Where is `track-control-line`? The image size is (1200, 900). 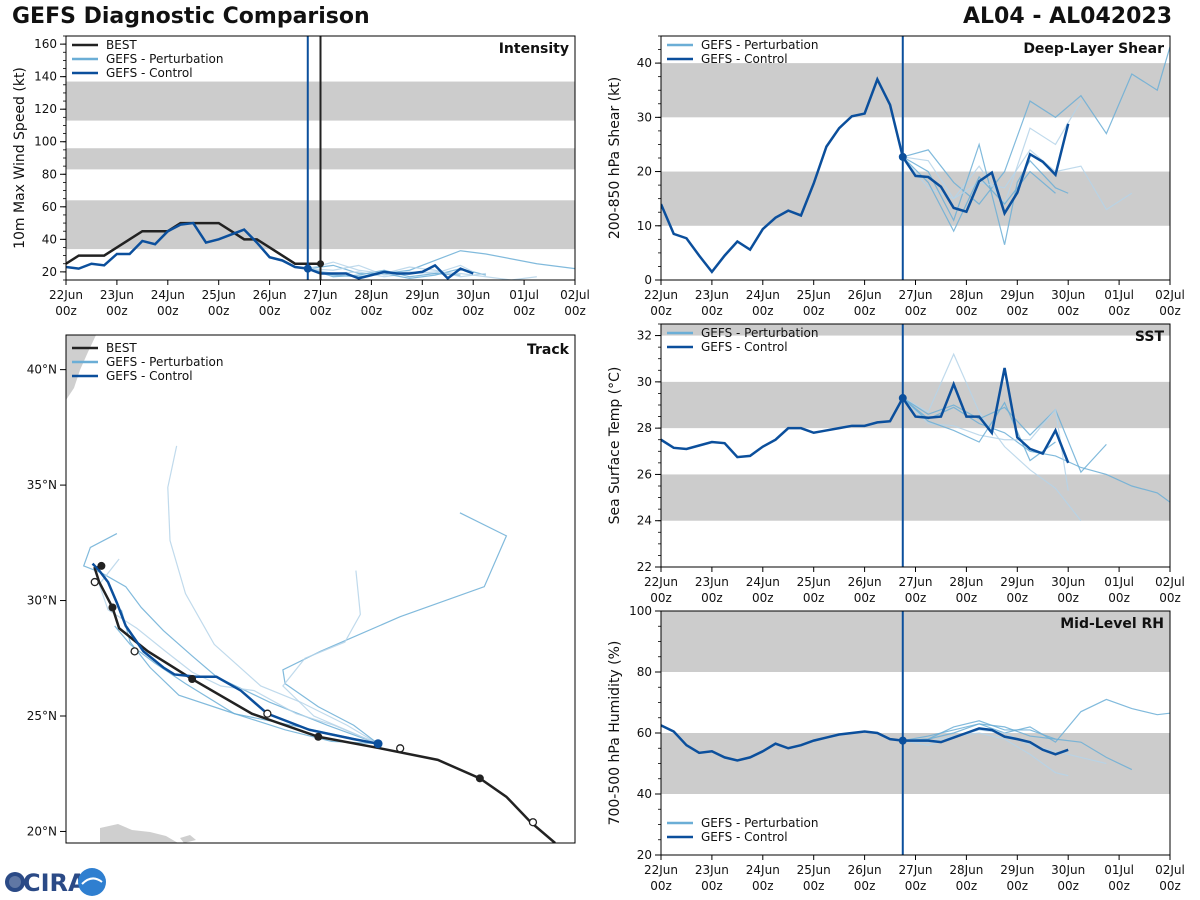 track-control-line is located at coordinates (235, 653).